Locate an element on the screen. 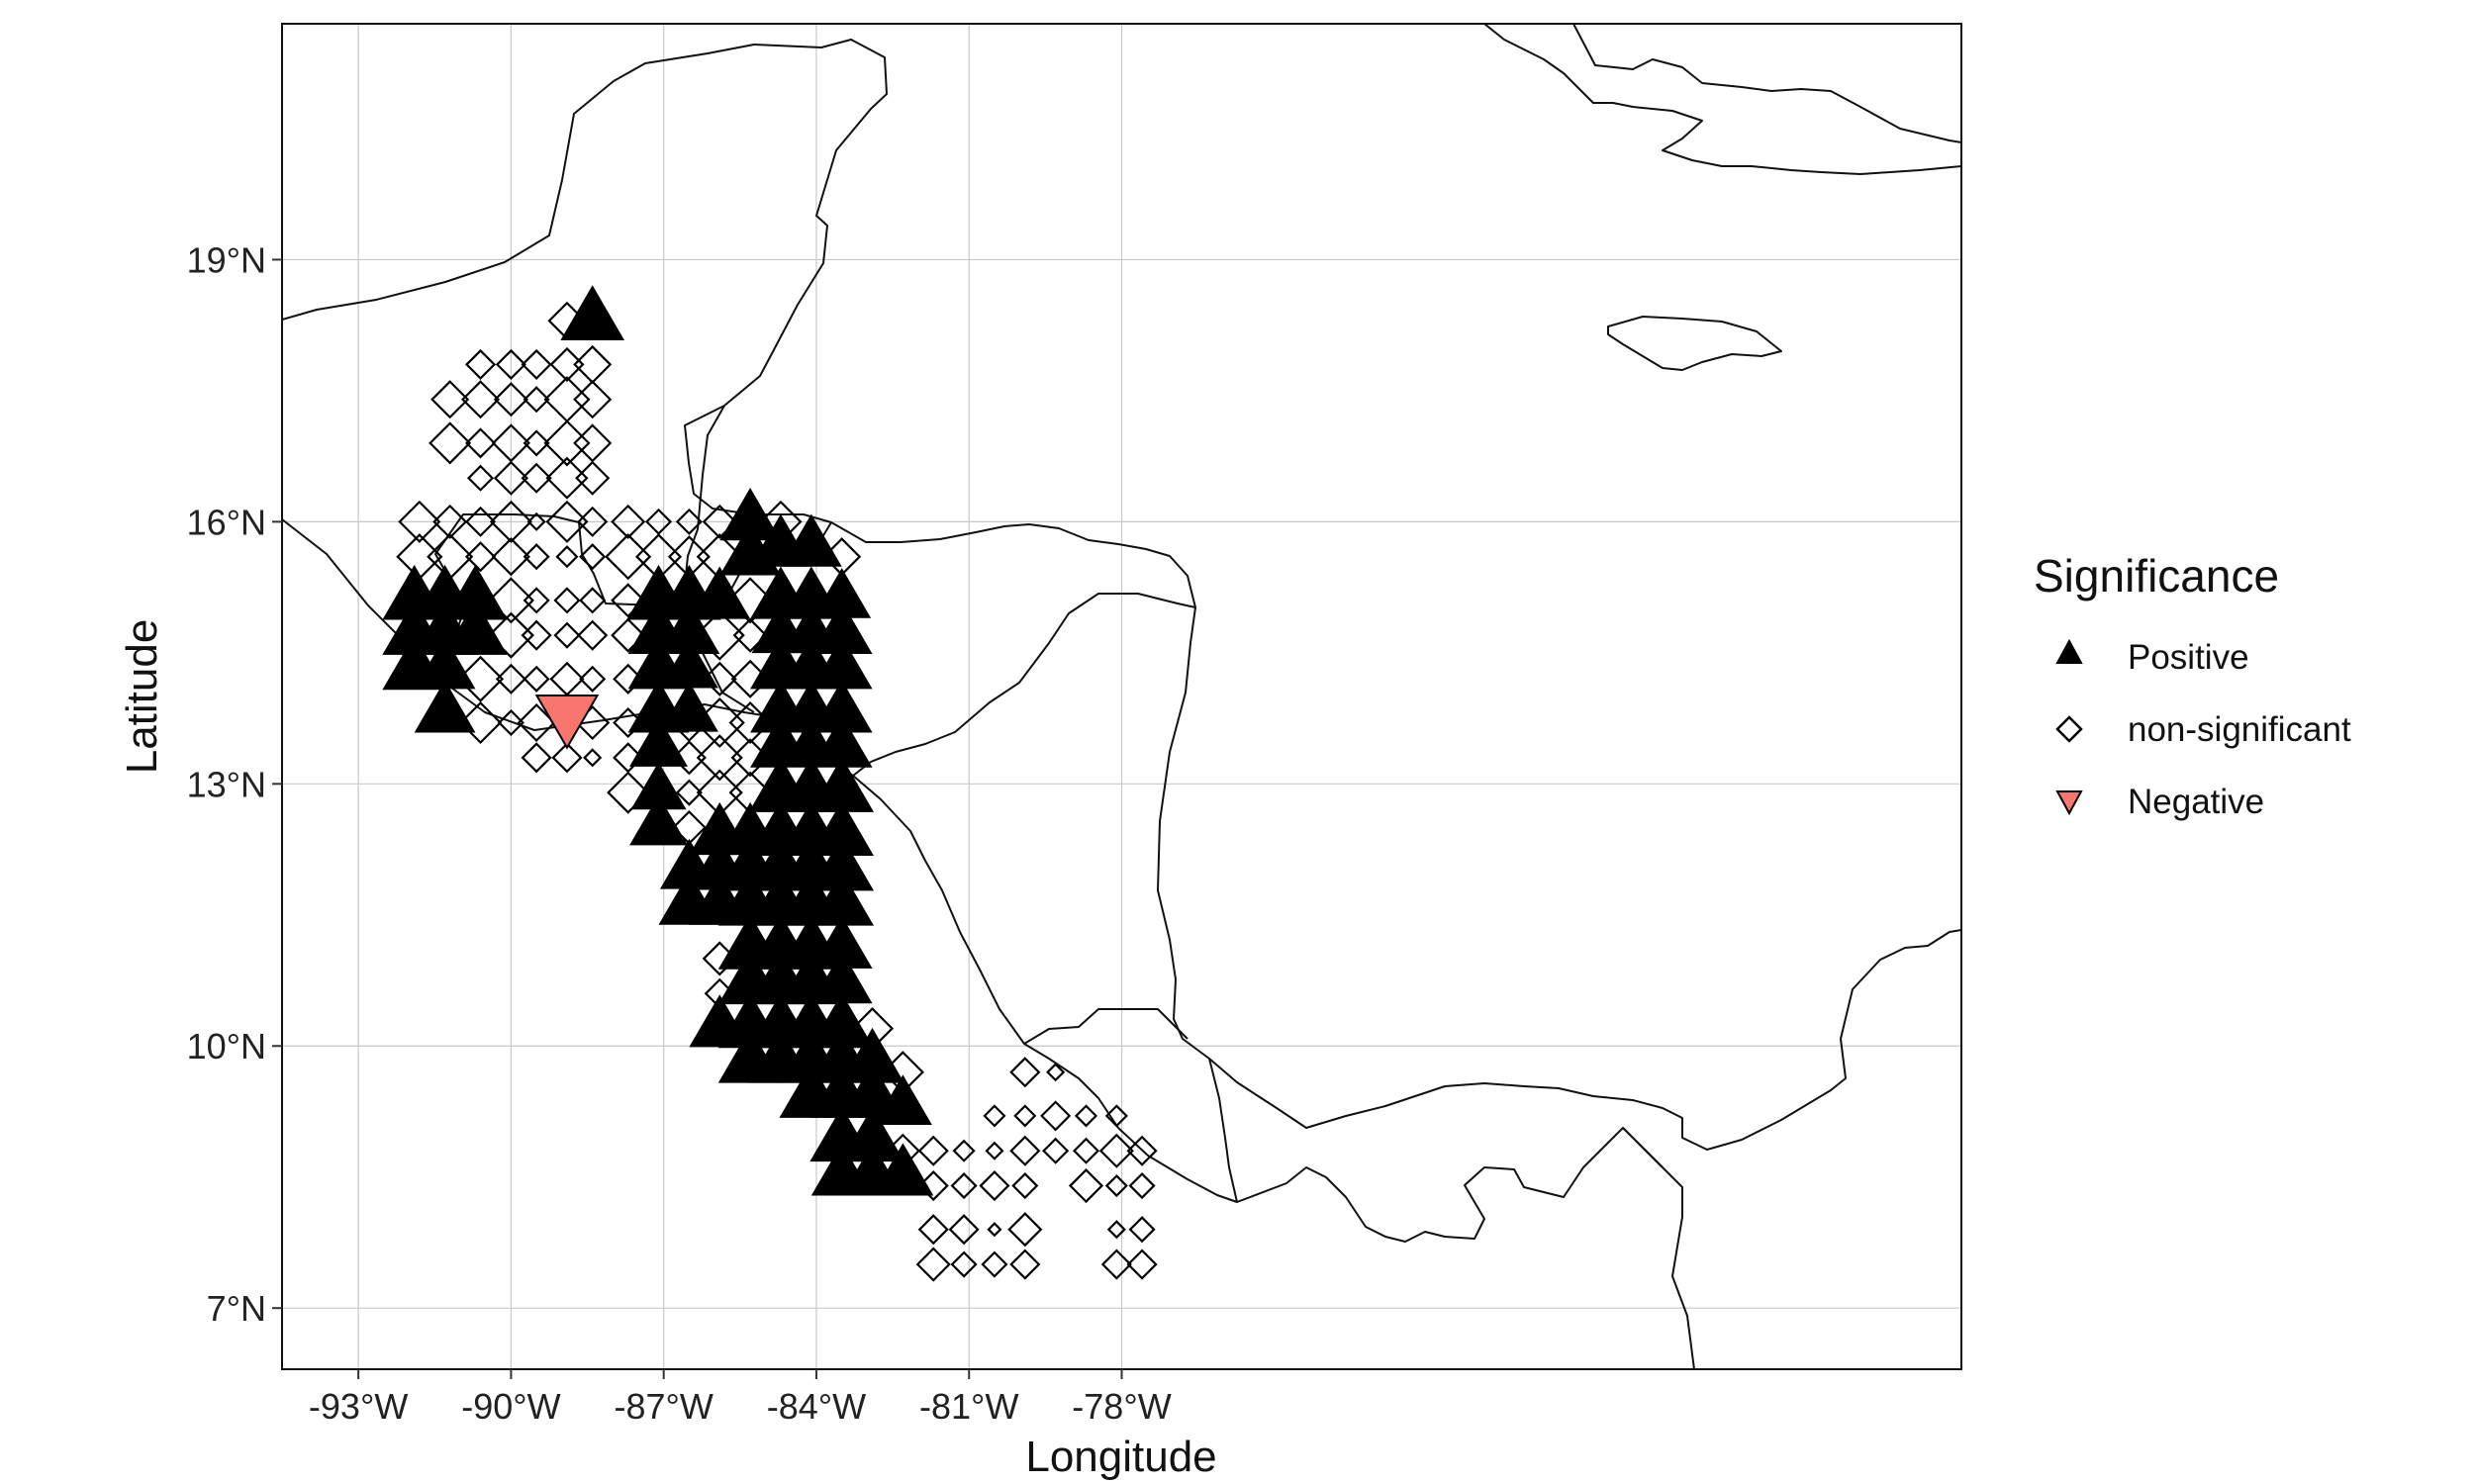 The height and width of the screenshot is (1484, 2474). legend-item-negative: Negative is located at coordinates (2160, 802).